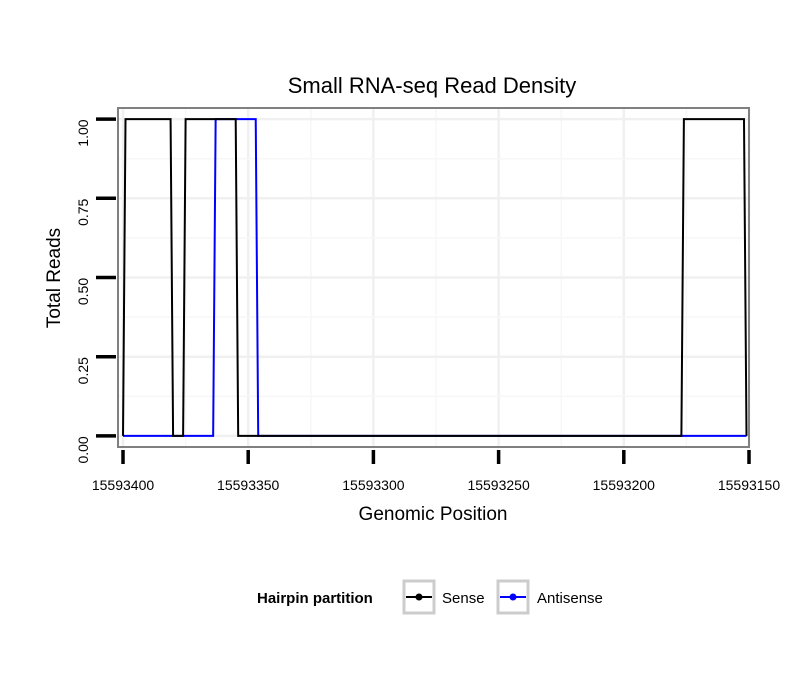  What do you see at coordinates (373, 485) in the screenshot?
I see `x-tick-label: 15593300` at bounding box center [373, 485].